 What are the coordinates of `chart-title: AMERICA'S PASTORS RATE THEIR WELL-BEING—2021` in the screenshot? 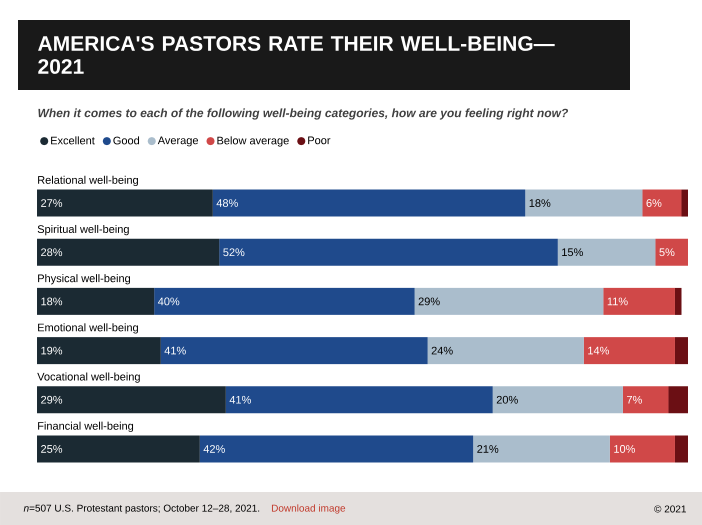 It's located at (296, 55).